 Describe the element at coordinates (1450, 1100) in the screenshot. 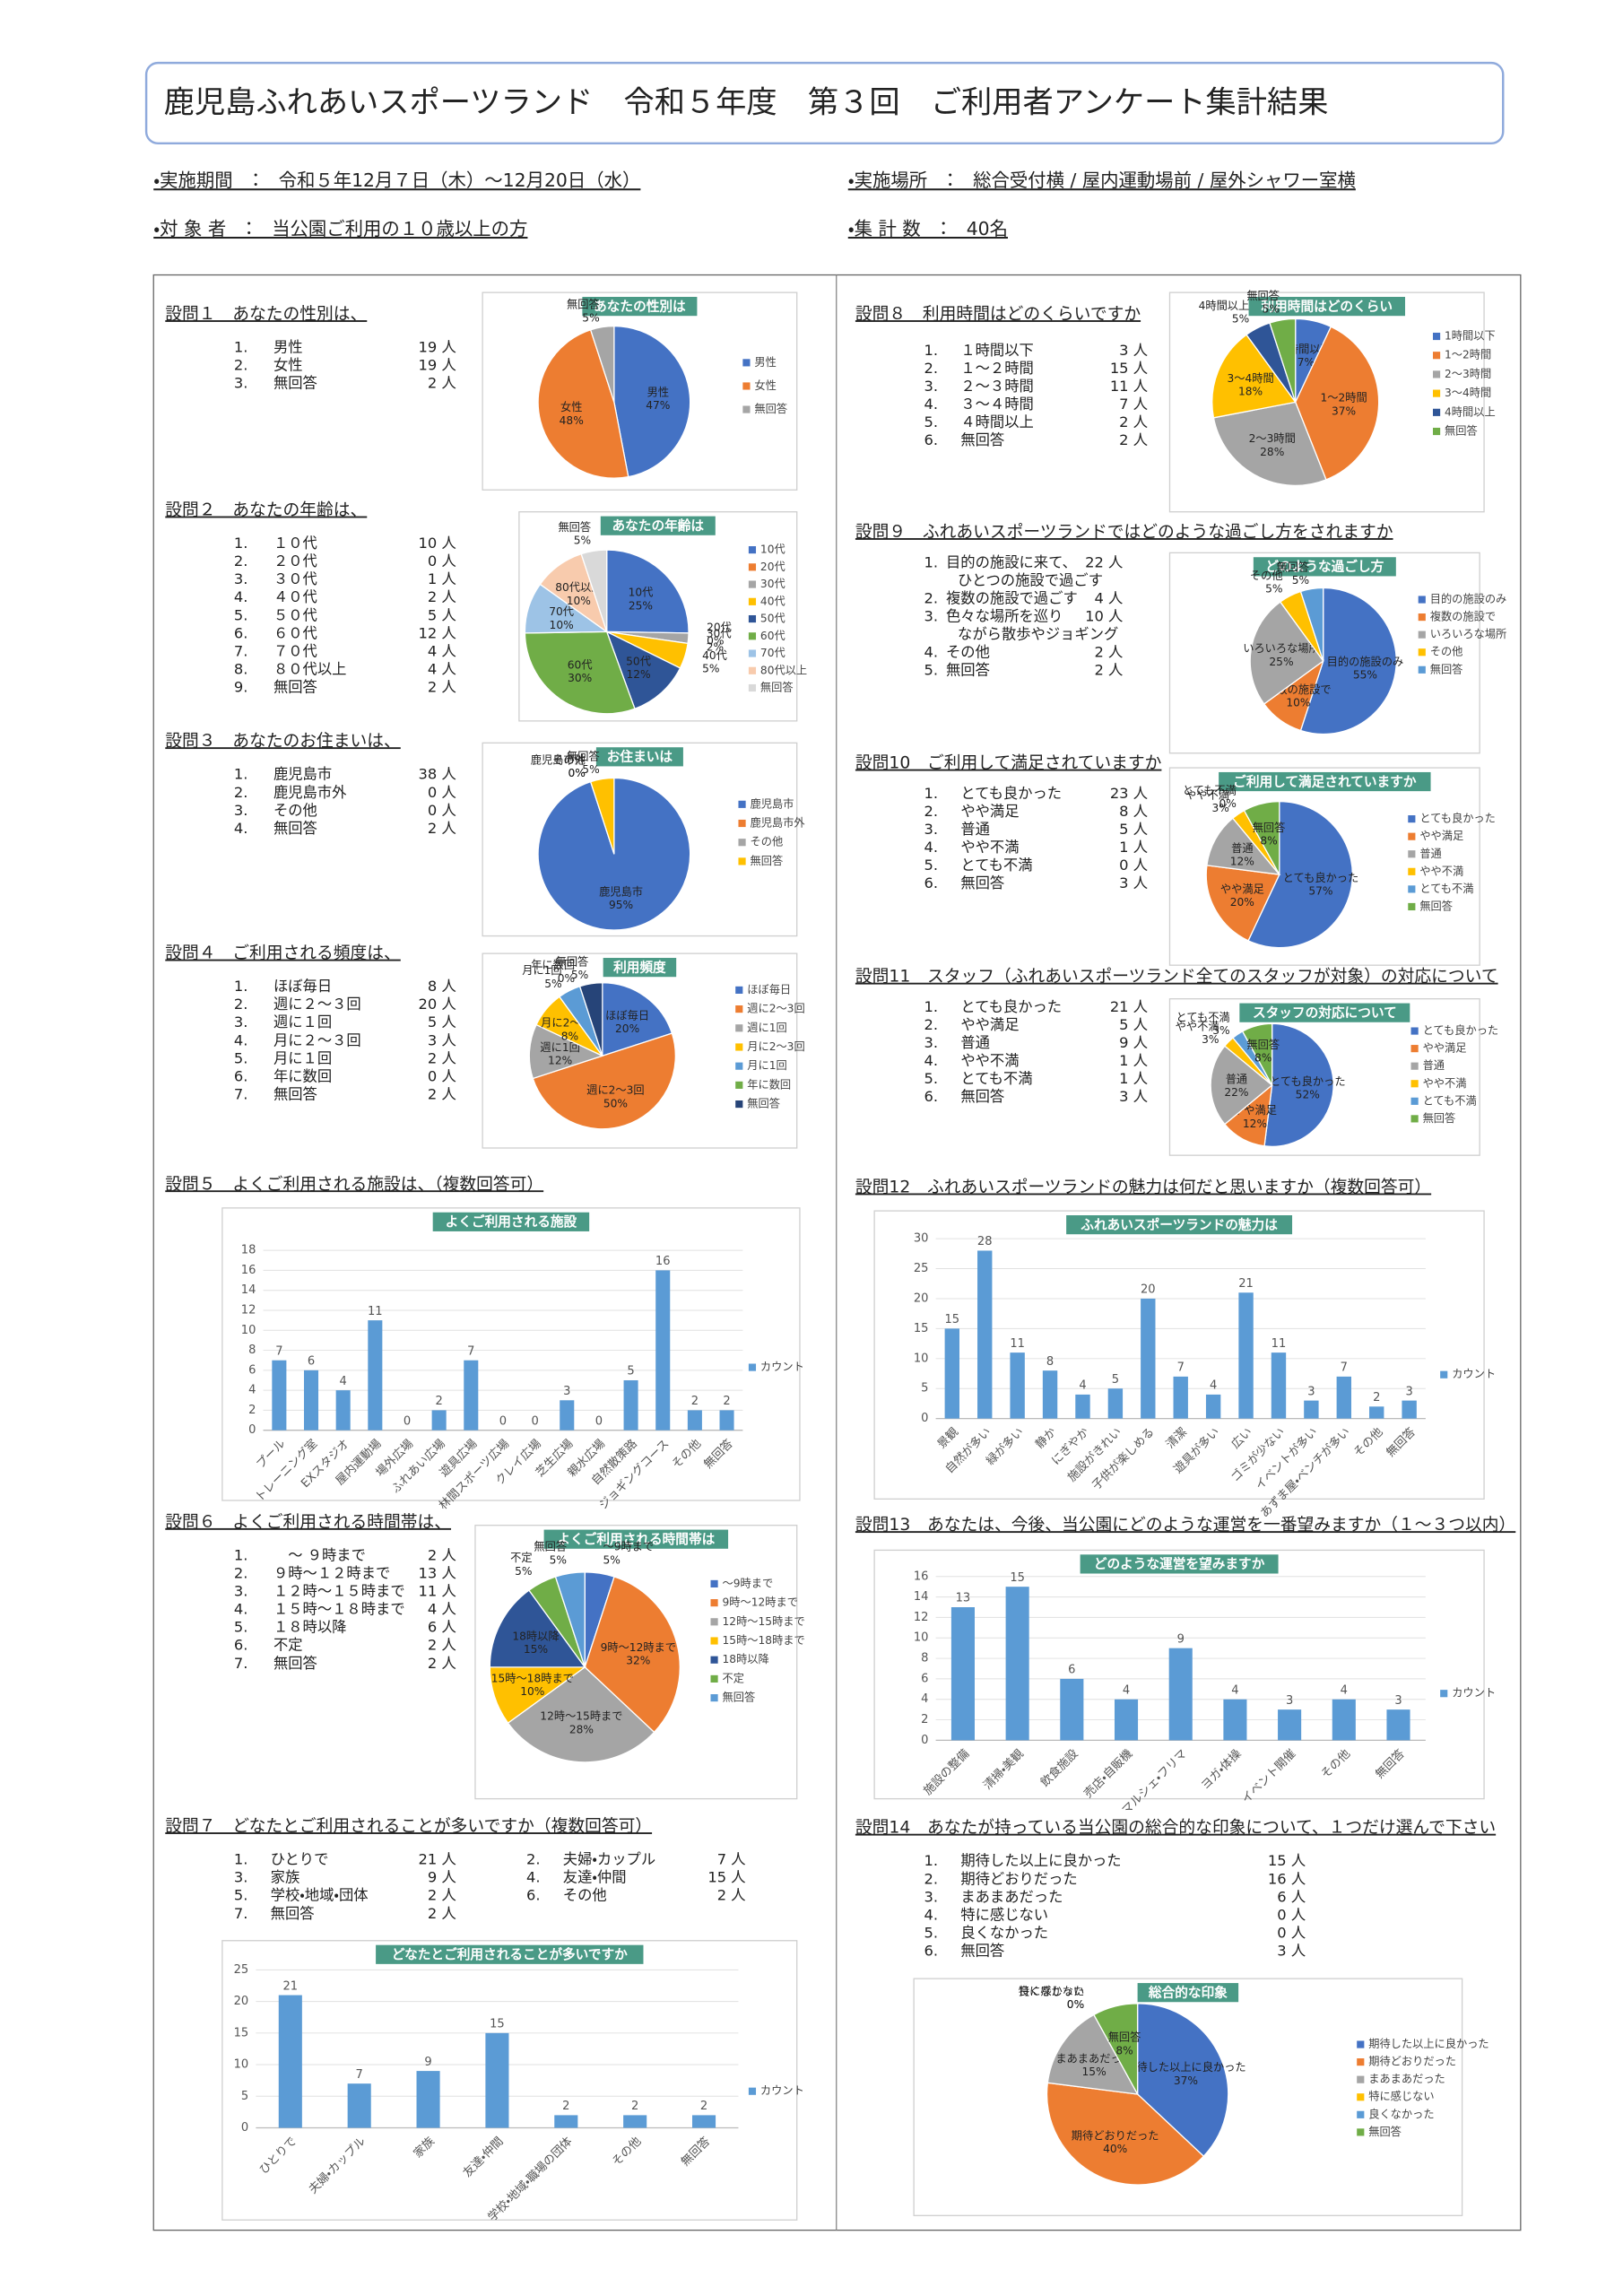

I see `legend-label: とても不満` at that location.